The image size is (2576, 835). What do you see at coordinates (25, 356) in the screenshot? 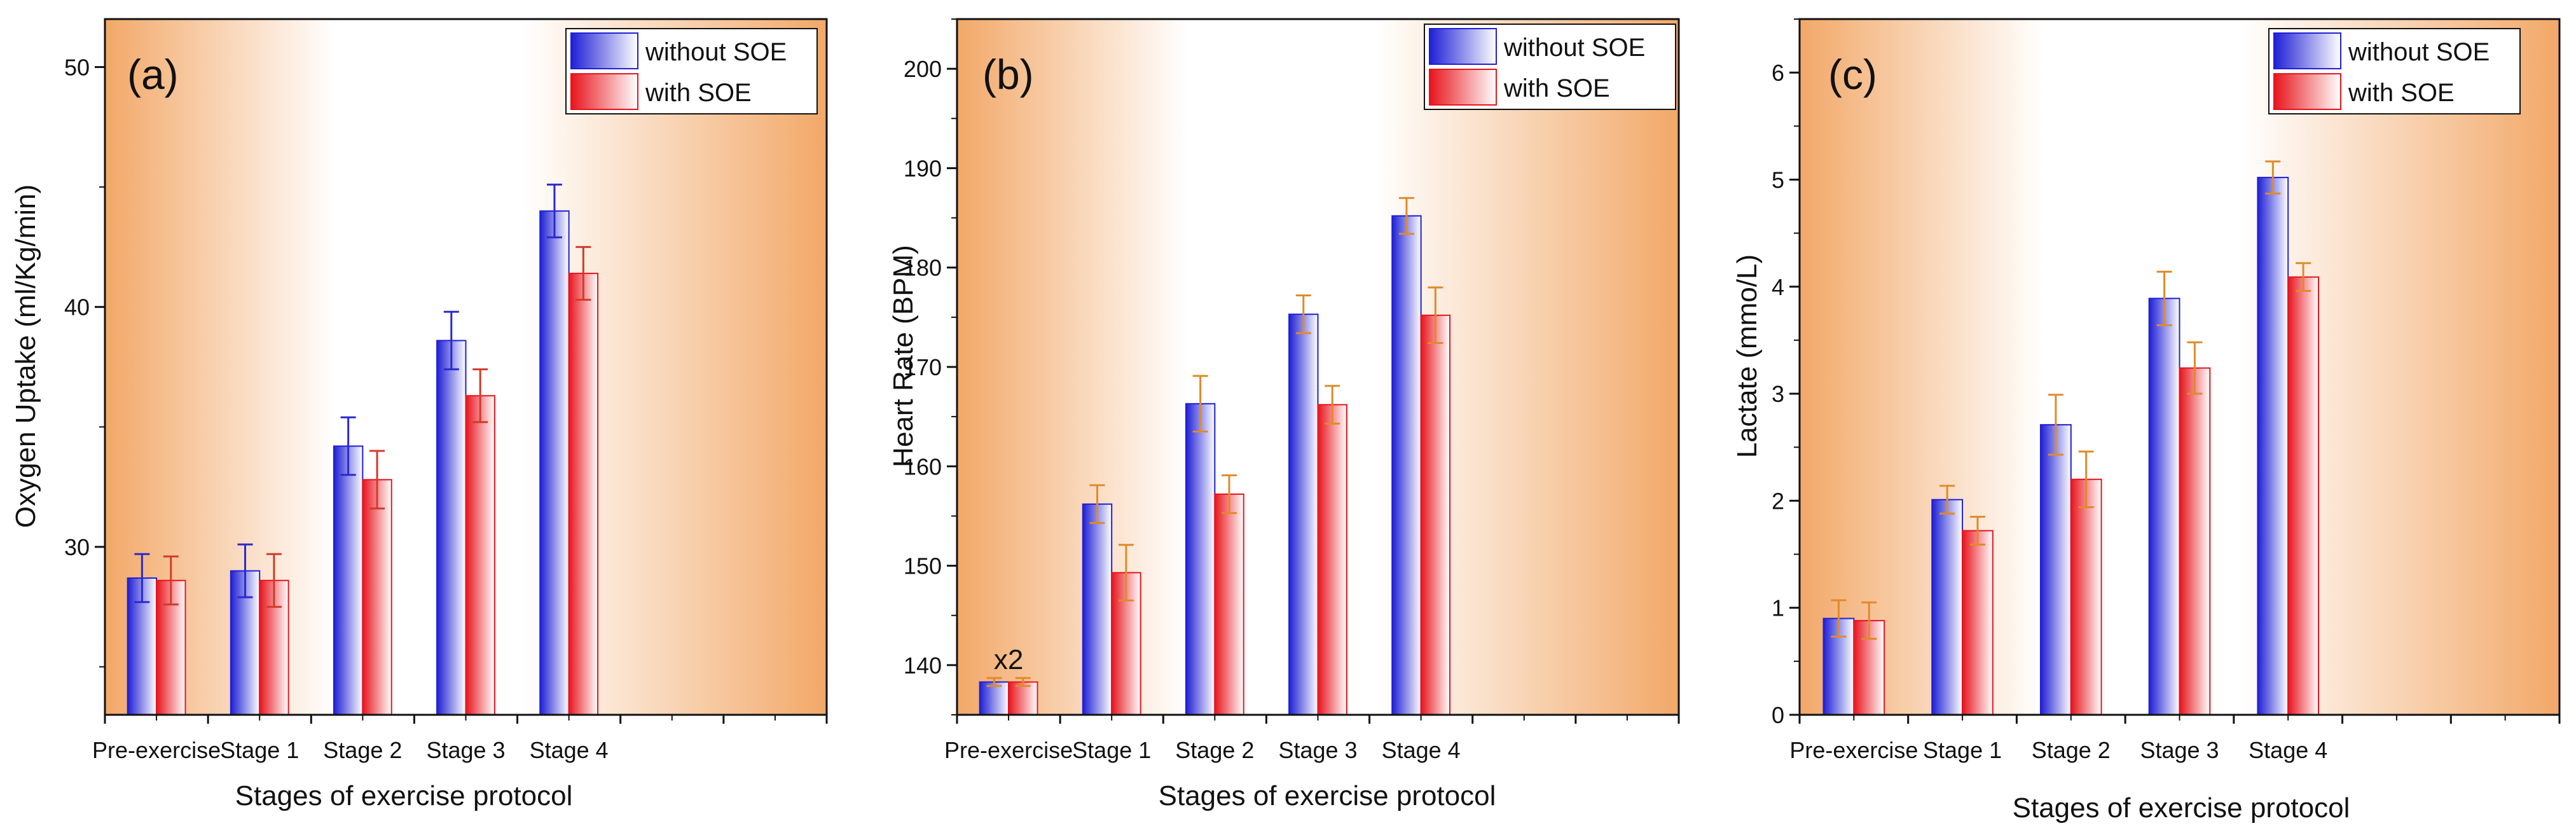
I see `y-axis-title: Oxygen Uptake (ml/Kg/min)` at bounding box center [25, 356].